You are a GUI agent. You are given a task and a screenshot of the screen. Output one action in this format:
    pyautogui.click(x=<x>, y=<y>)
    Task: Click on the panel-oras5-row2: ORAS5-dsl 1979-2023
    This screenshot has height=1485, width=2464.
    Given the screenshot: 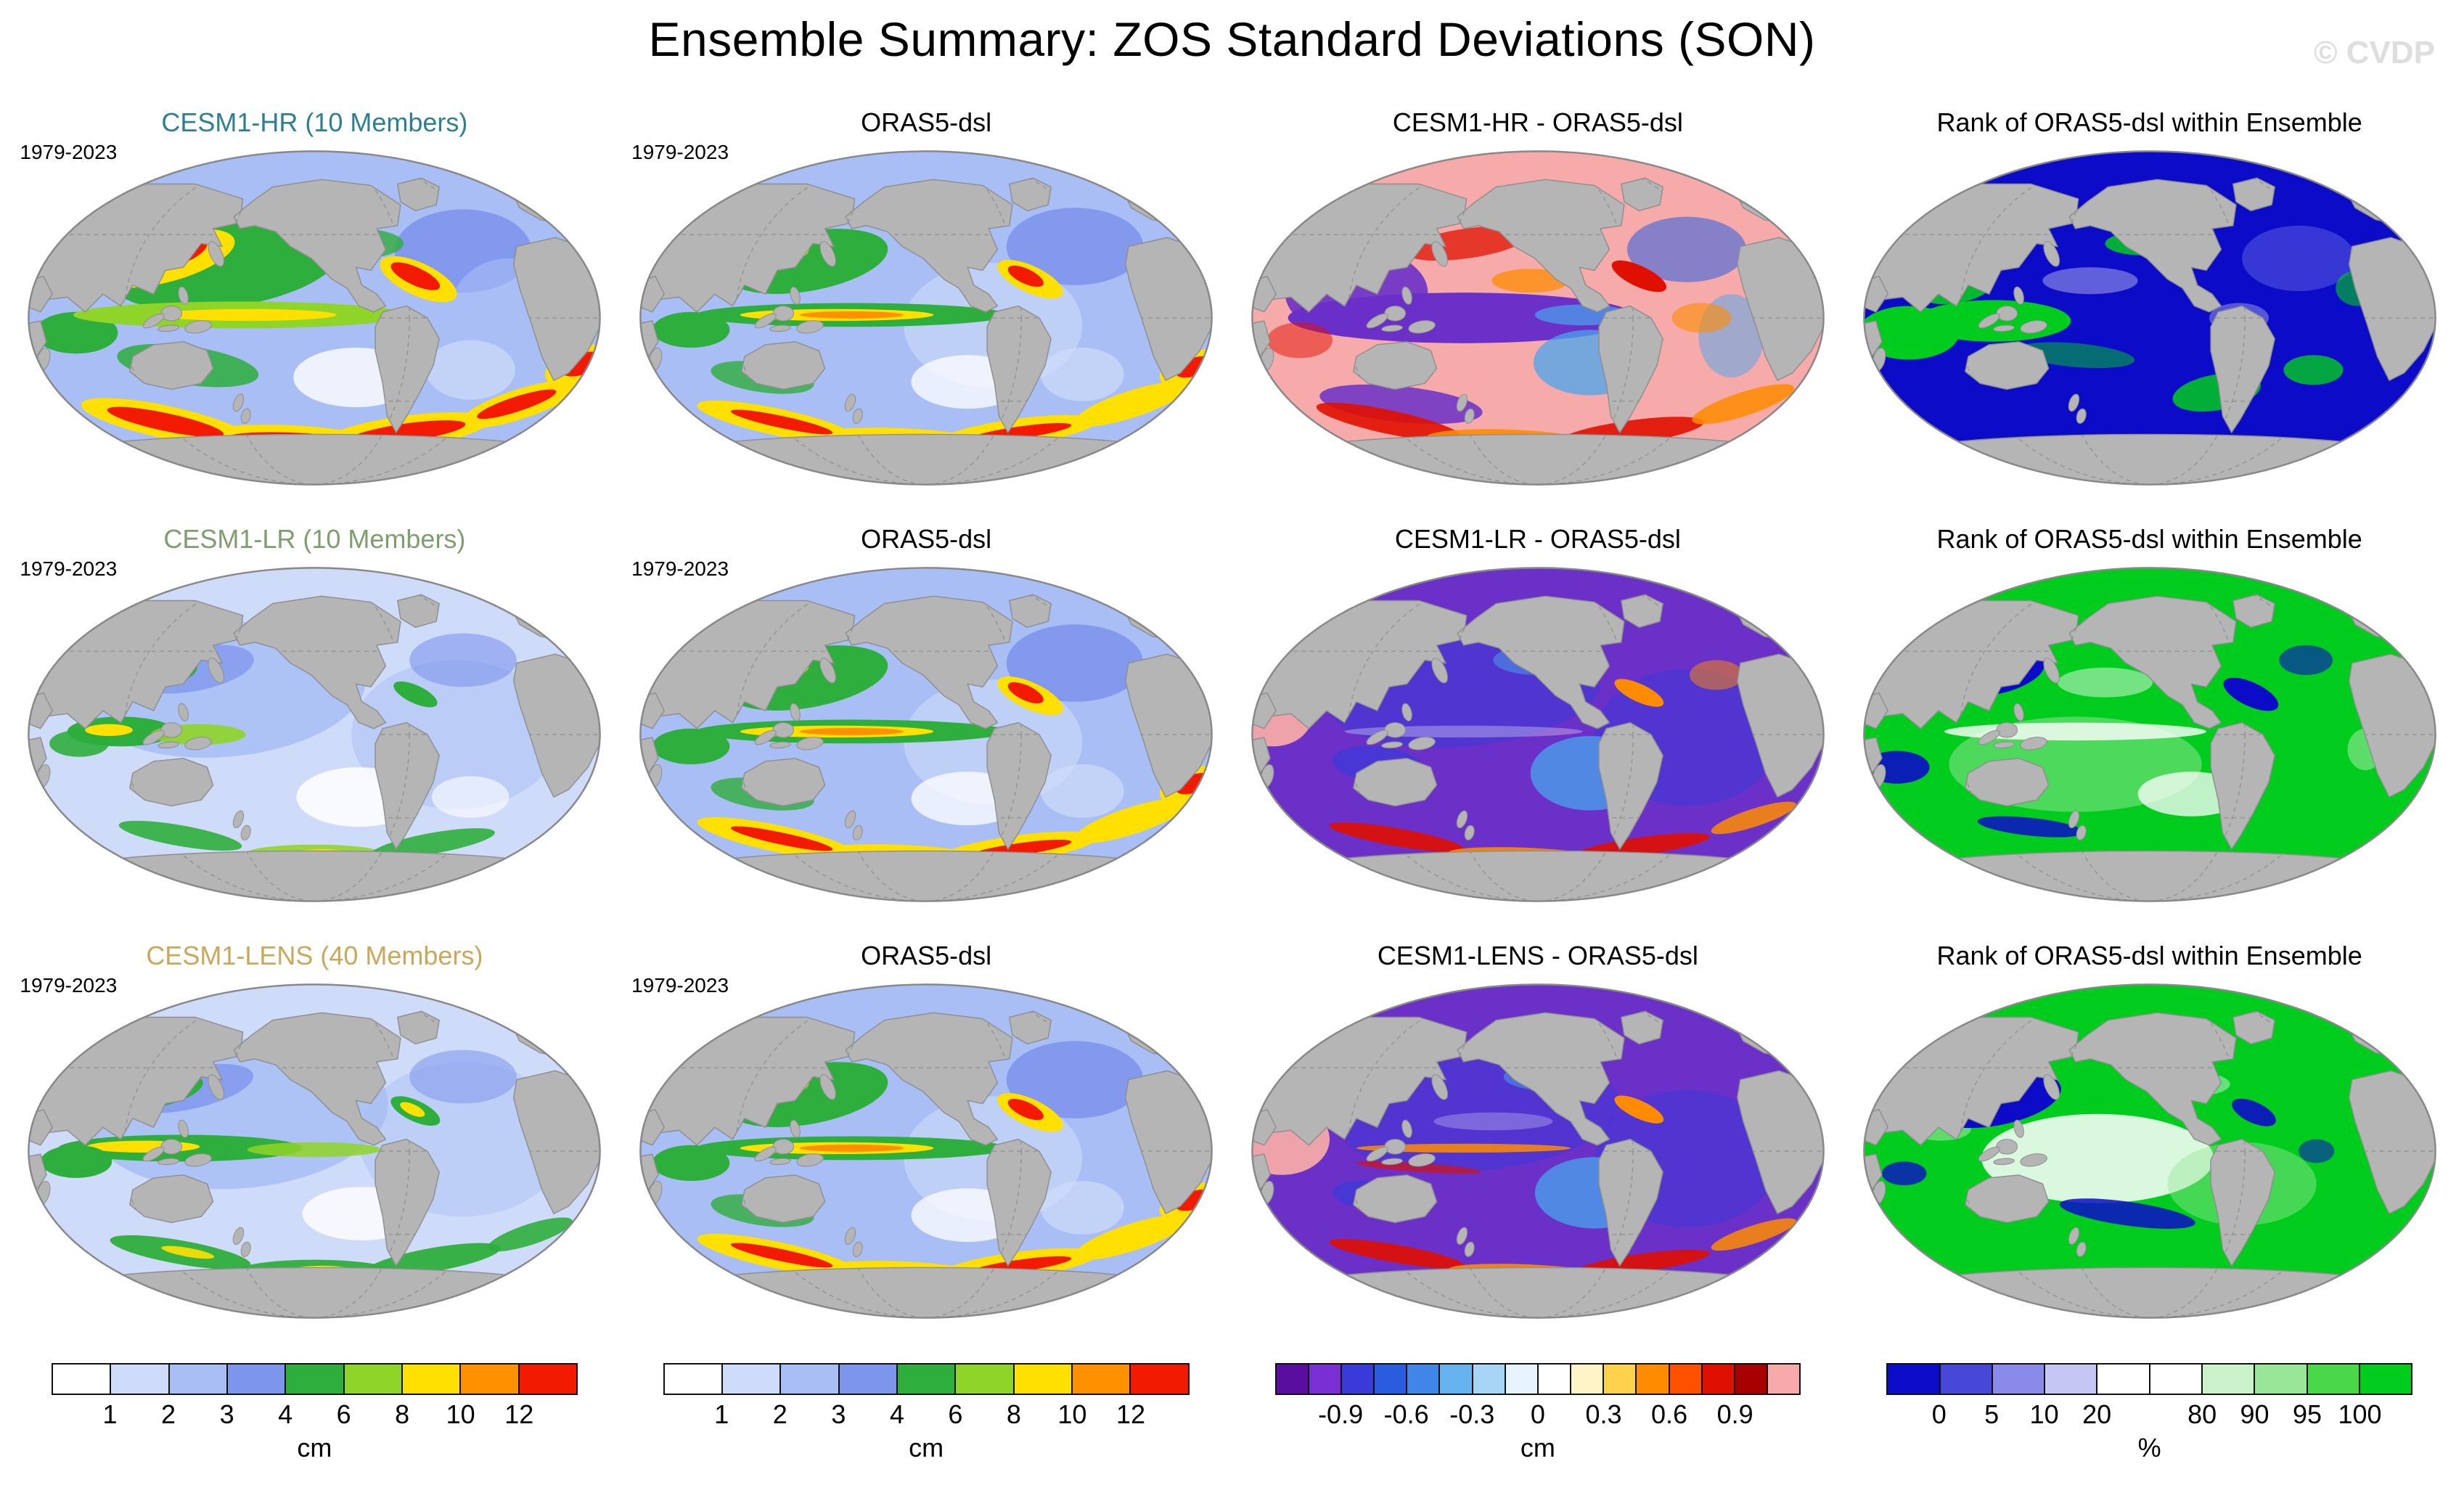 What is the action you would take?
    pyautogui.click(x=926, y=718)
    